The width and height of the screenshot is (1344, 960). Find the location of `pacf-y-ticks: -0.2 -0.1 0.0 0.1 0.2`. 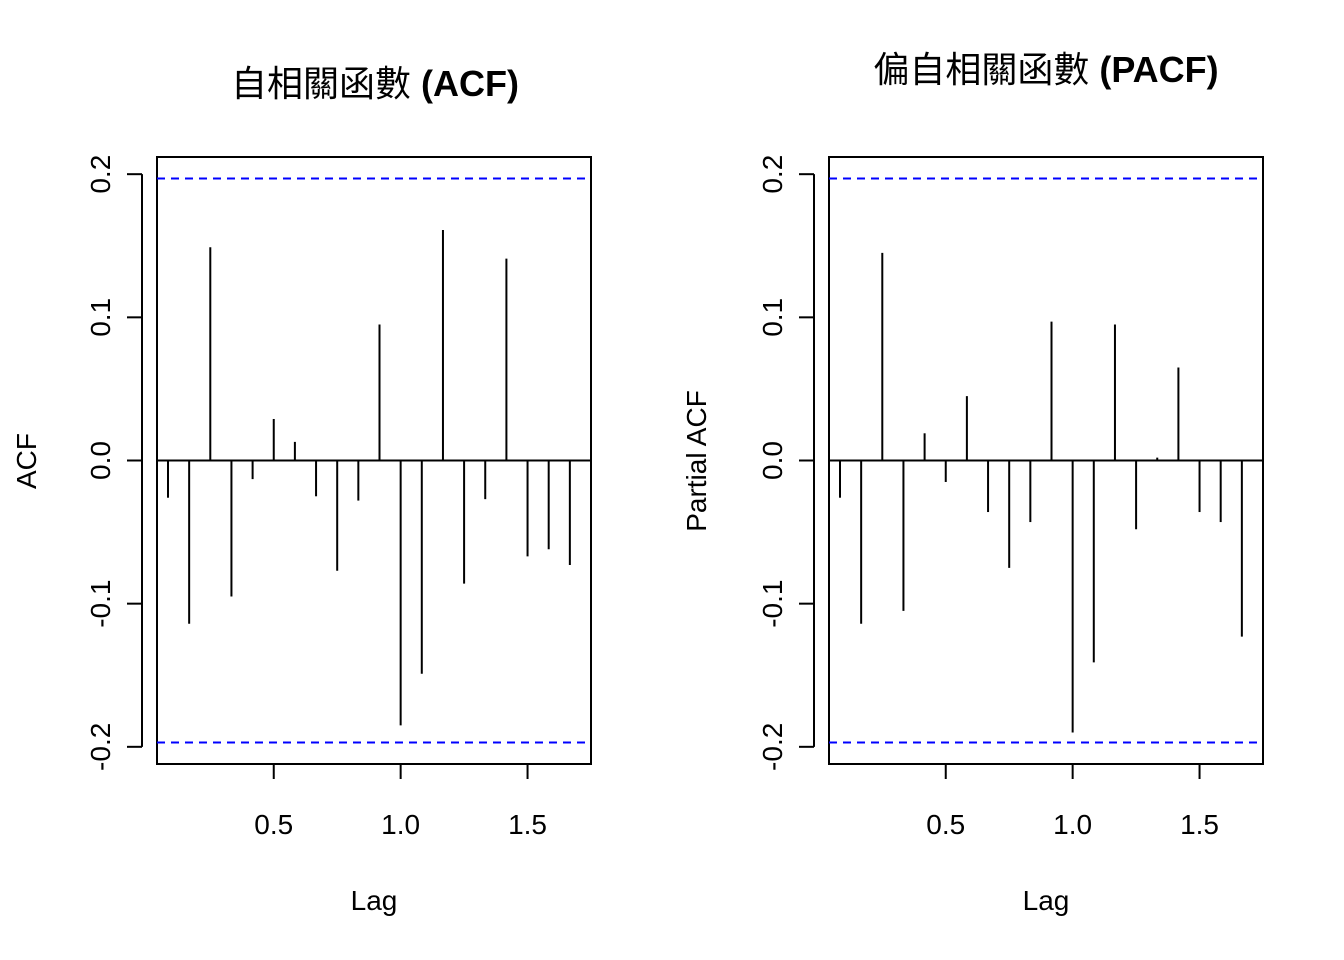

pacf-y-ticks: -0.2 -0.1 0.0 0.1 0.2 is located at coordinates (785, 463).